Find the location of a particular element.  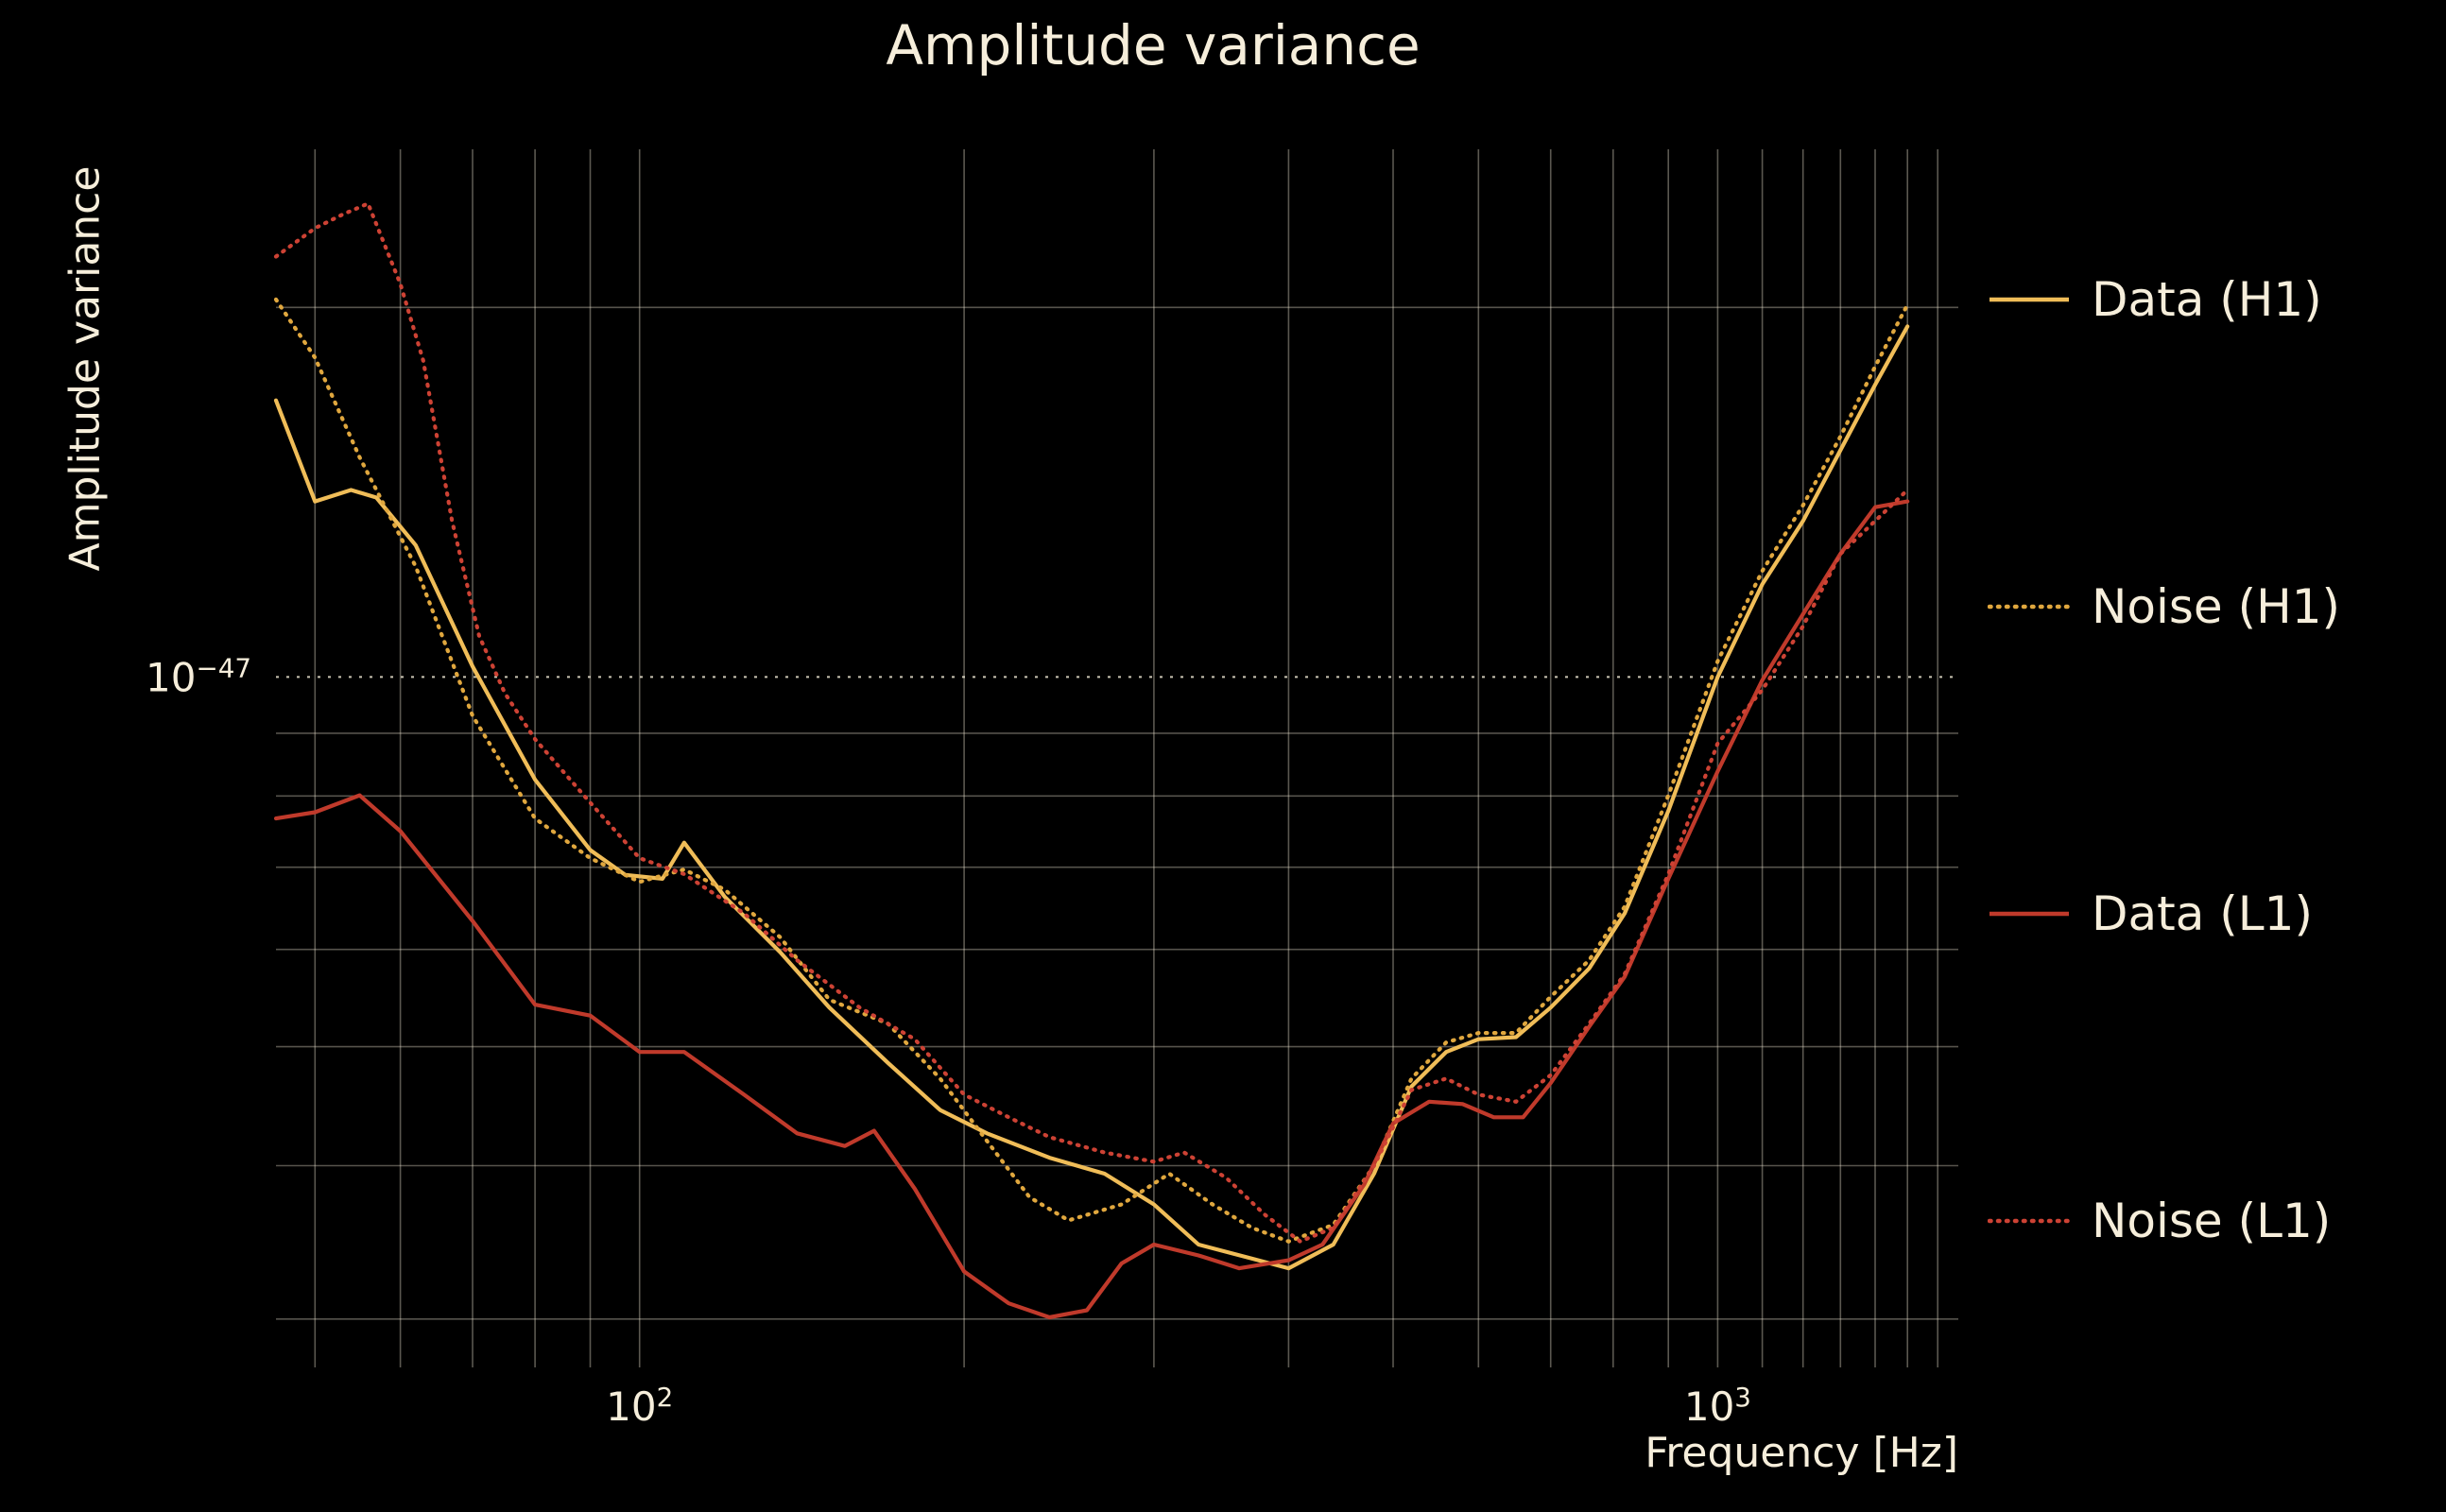

legend-sample-noise-l1 is located at coordinates (2029, 1221).